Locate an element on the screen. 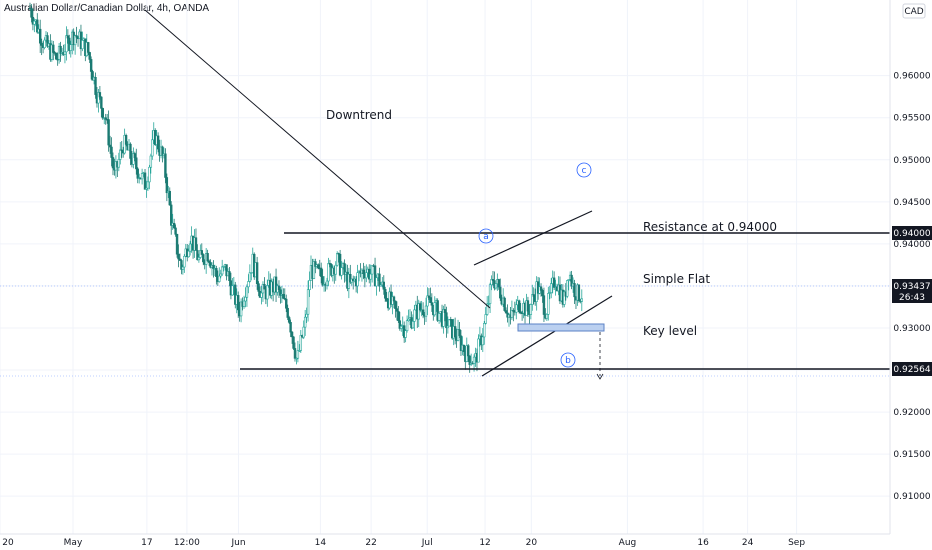 The image size is (932, 550). wave-c-marker is located at coordinates (584, 170).